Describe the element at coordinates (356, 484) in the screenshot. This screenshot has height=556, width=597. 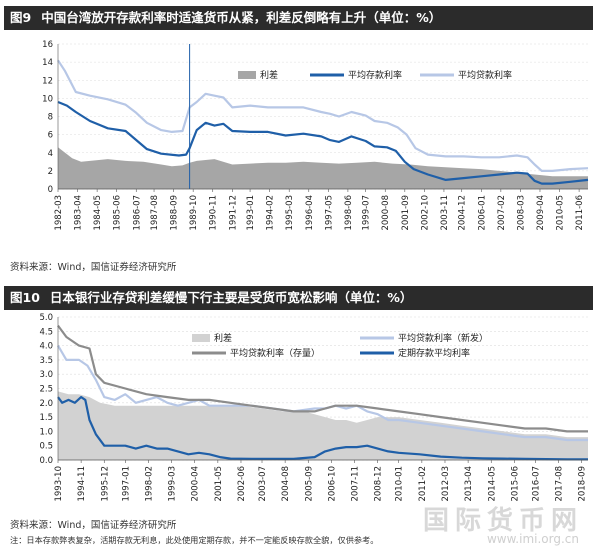
I see `x-tick-label: 2007-11` at that location.